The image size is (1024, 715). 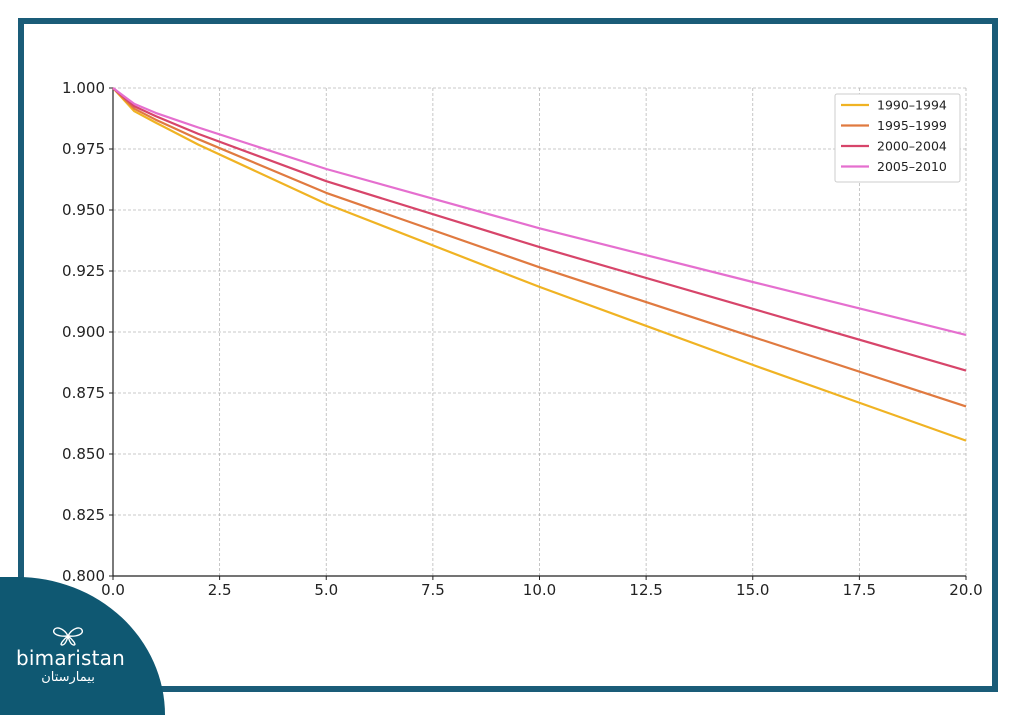 What do you see at coordinates (912, 125) in the screenshot?
I see `legend-label: 1995–1999` at bounding box center [912, 125].